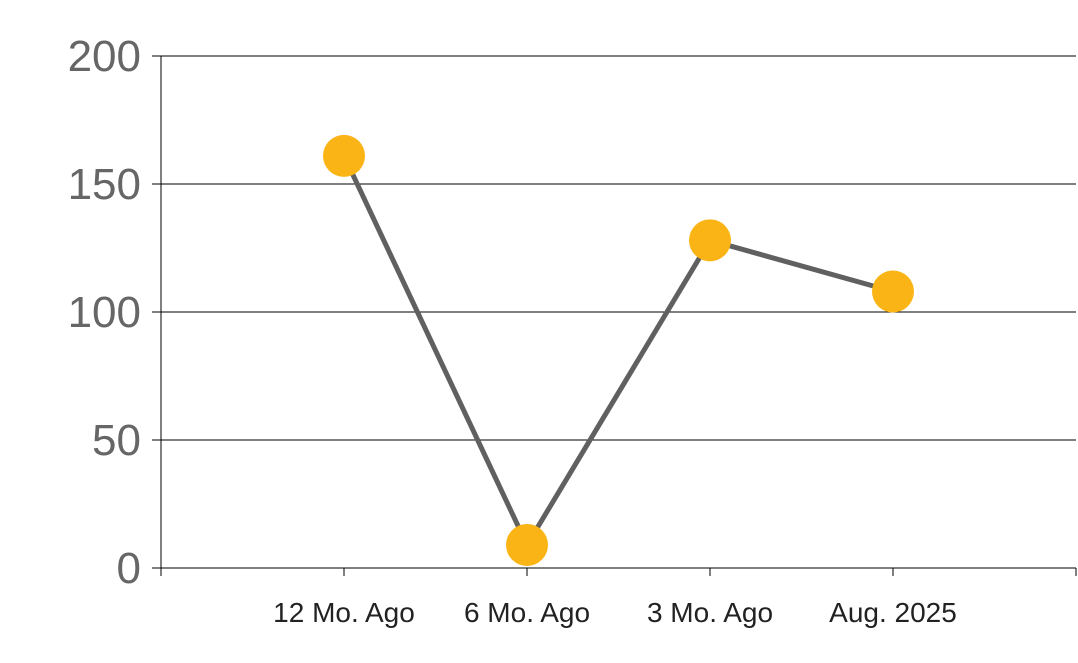  Describe the element at coordinates (527, 612) in the screenshot. I see `x-tick-label: 6 Mo. Ago` at that location.